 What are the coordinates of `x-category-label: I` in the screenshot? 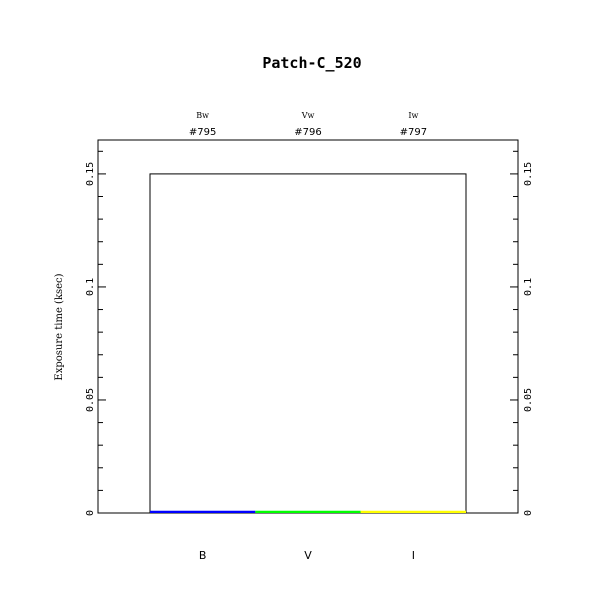 It's located at (413, 555).